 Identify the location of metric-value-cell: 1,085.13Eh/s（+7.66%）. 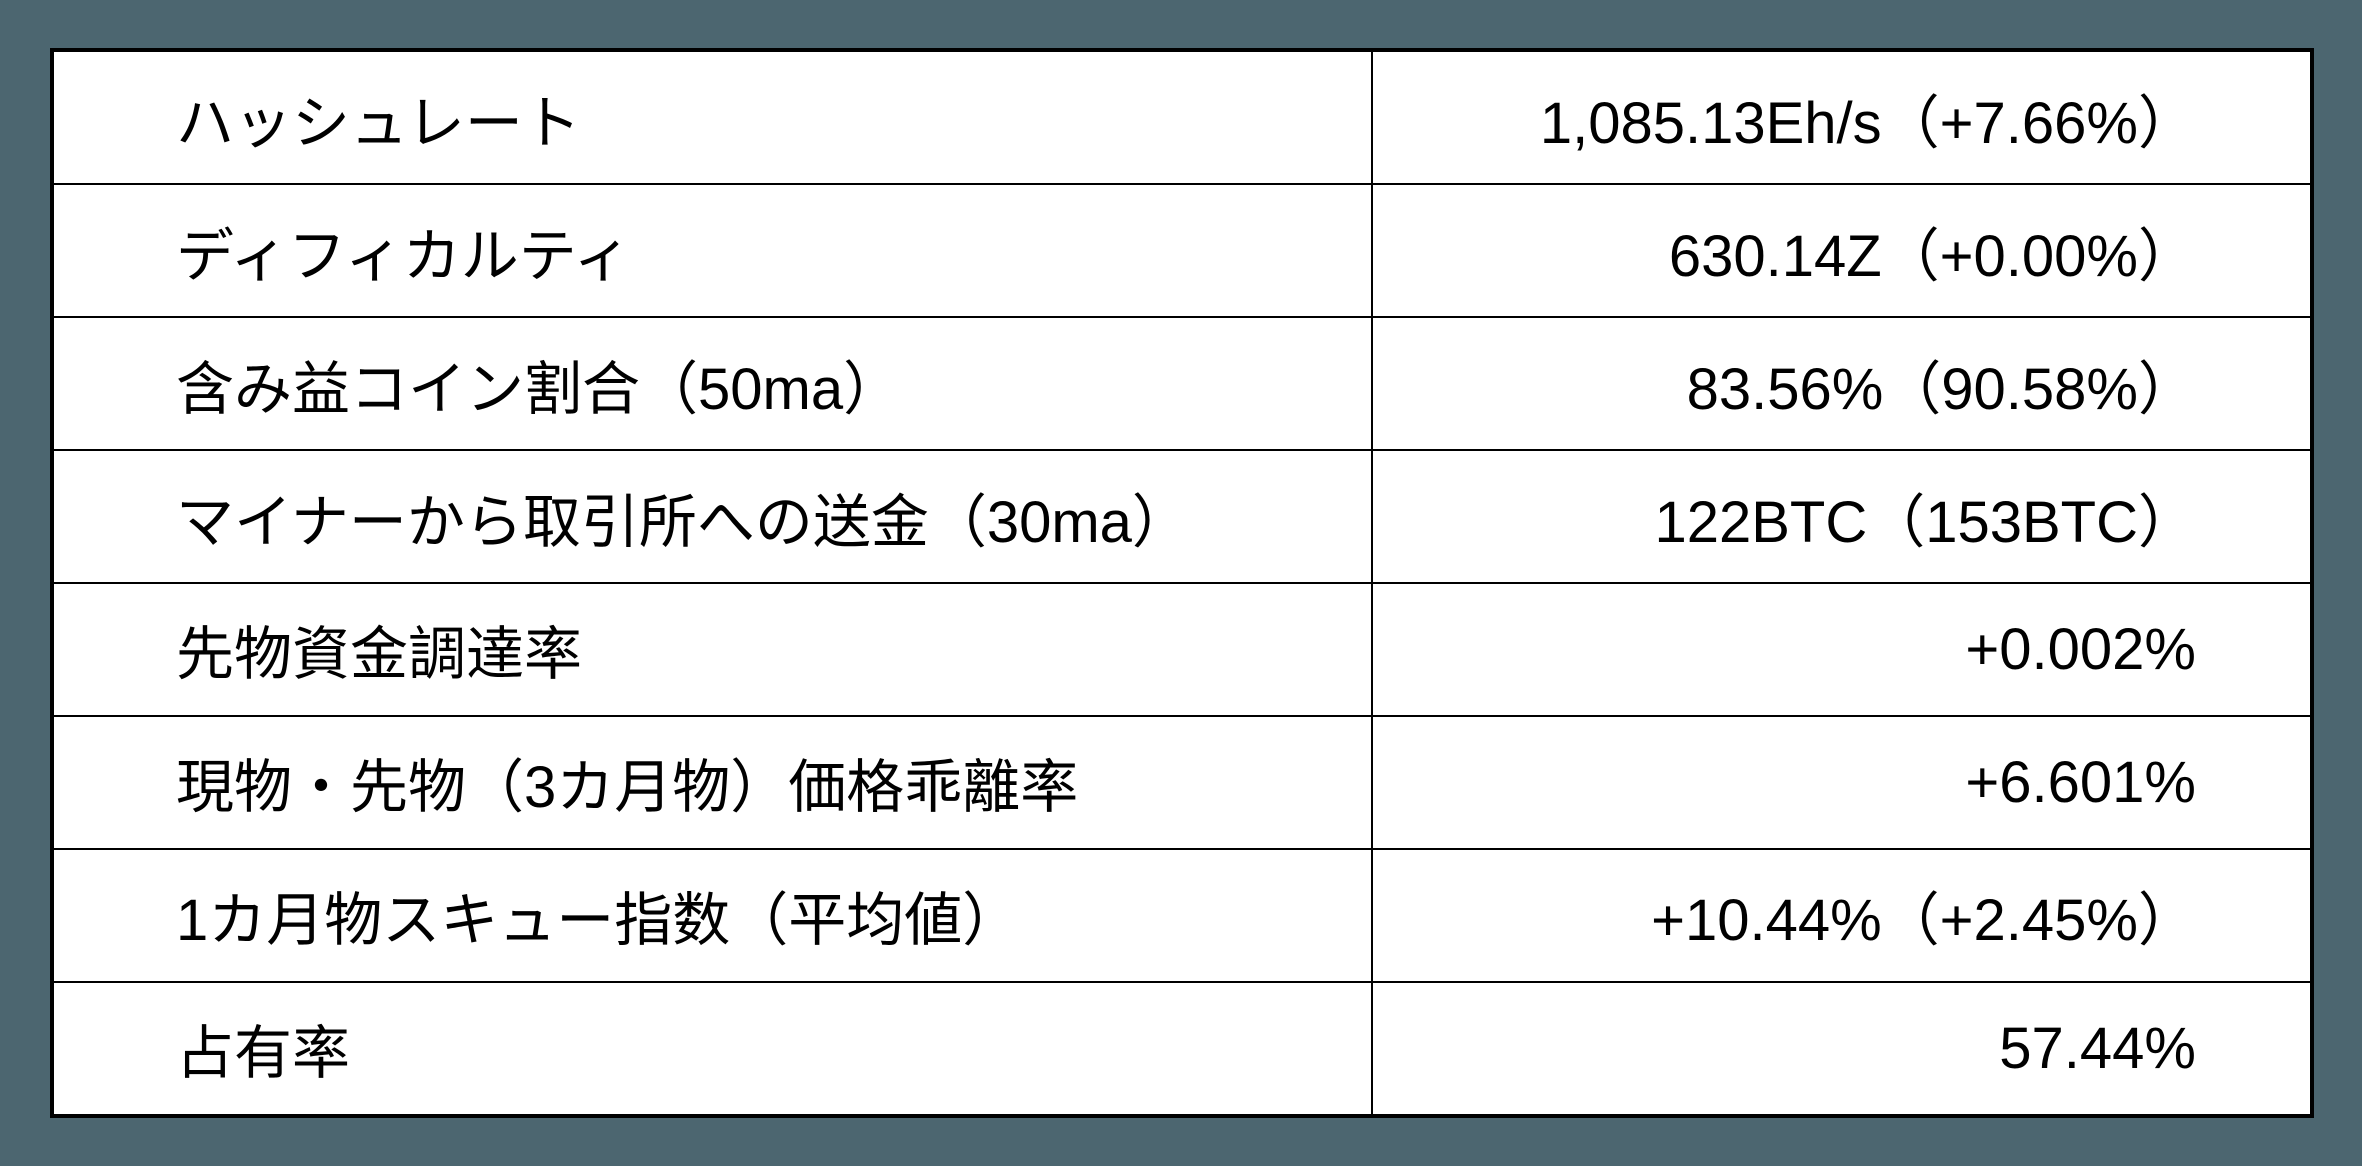
(1842, 117).